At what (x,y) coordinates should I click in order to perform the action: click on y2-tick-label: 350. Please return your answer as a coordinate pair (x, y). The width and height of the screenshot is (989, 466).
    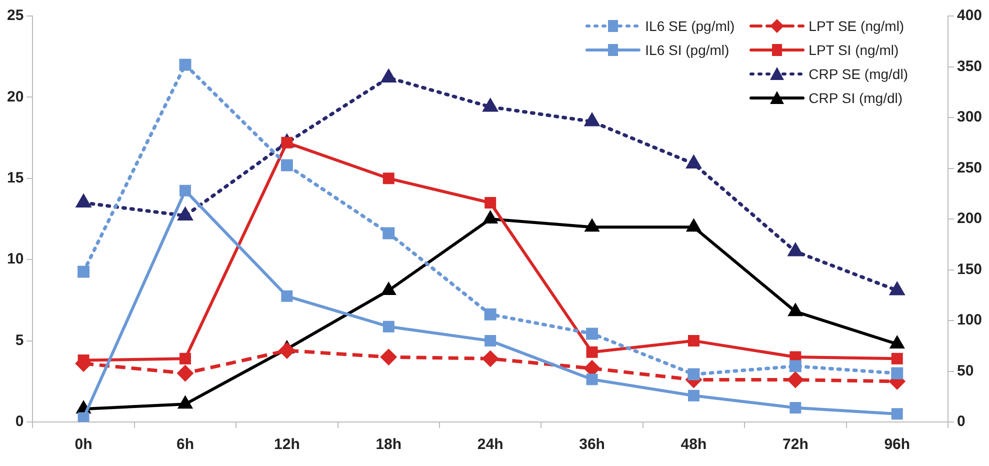
    Looking at the image, I should click on (969, 66).